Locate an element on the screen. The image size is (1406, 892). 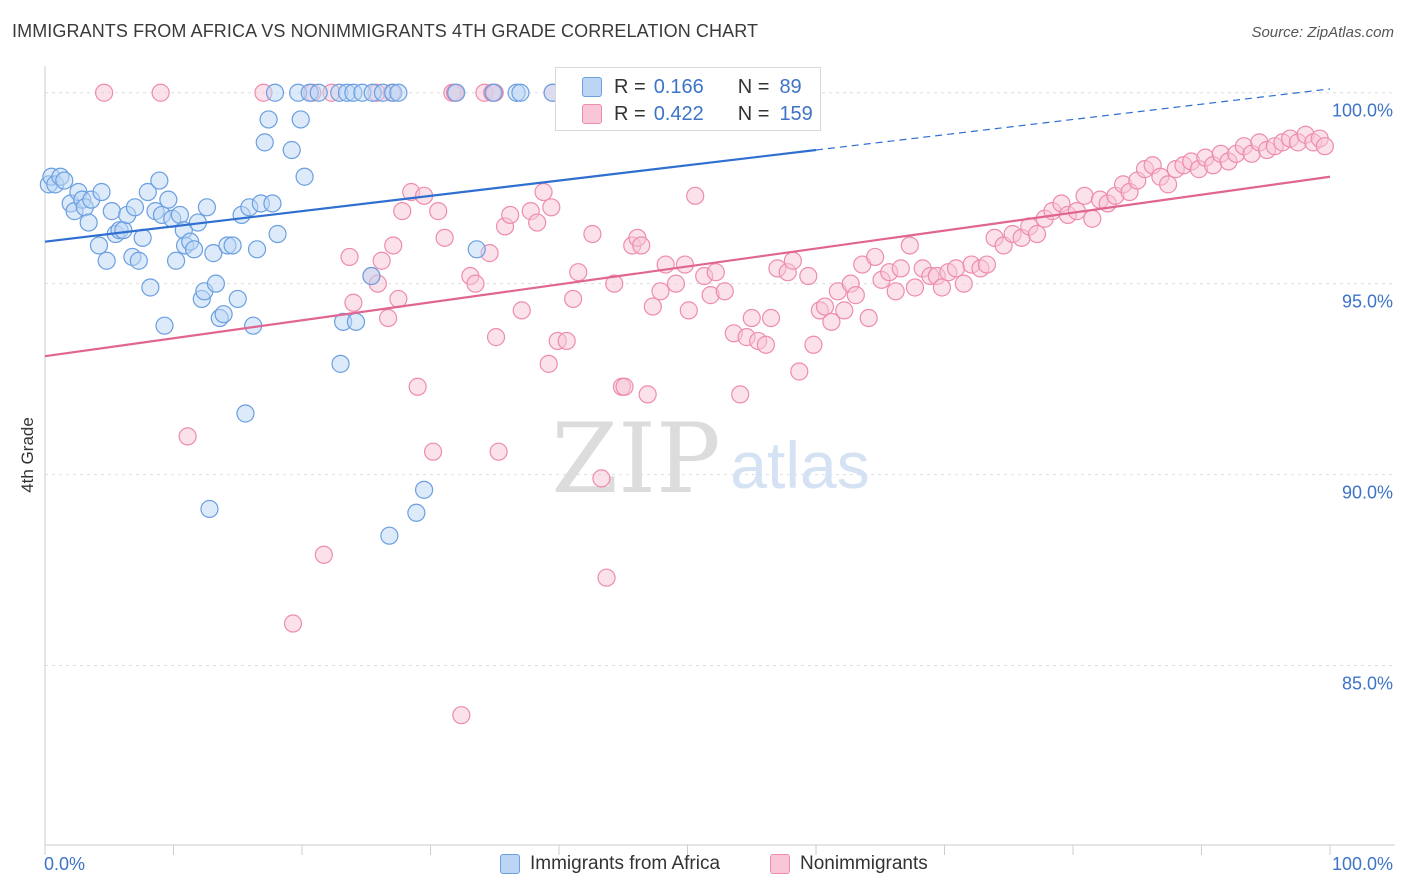
r-label: R = is located at coordinates (630, 113).